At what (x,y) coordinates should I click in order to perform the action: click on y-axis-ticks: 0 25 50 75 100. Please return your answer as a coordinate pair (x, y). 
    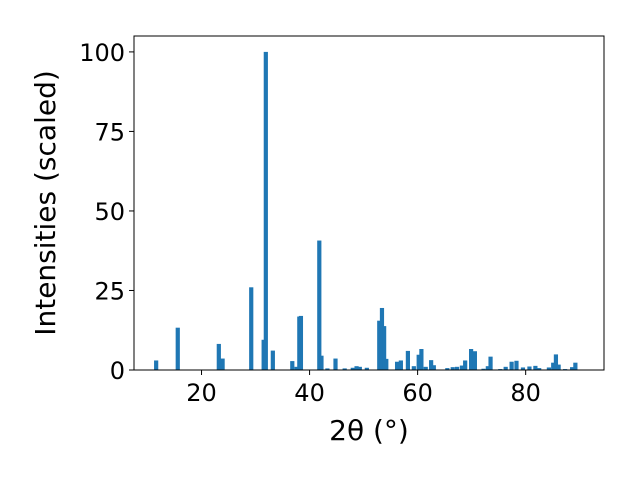
    Looking at the image, I should click on (106, 212).